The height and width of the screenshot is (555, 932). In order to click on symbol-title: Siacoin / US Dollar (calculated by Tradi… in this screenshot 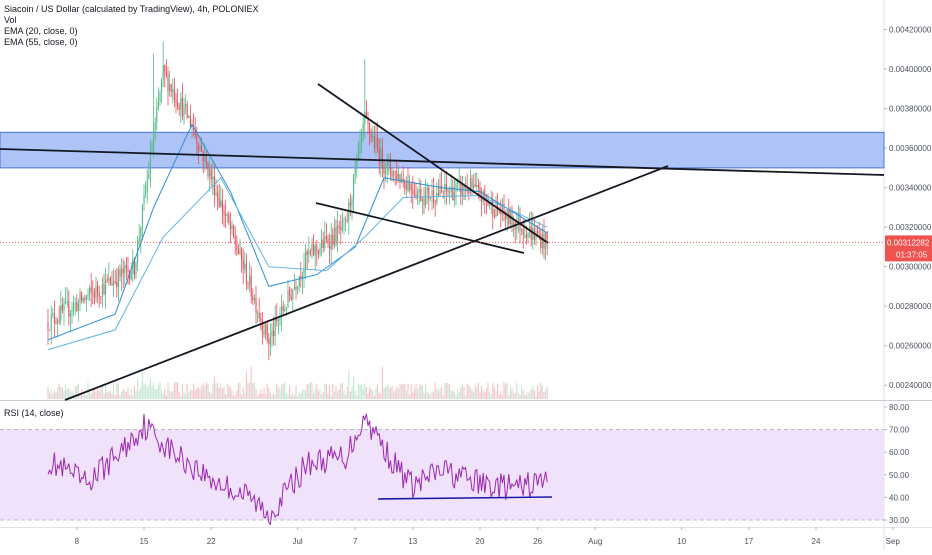, I will do `click(131, 9)`.